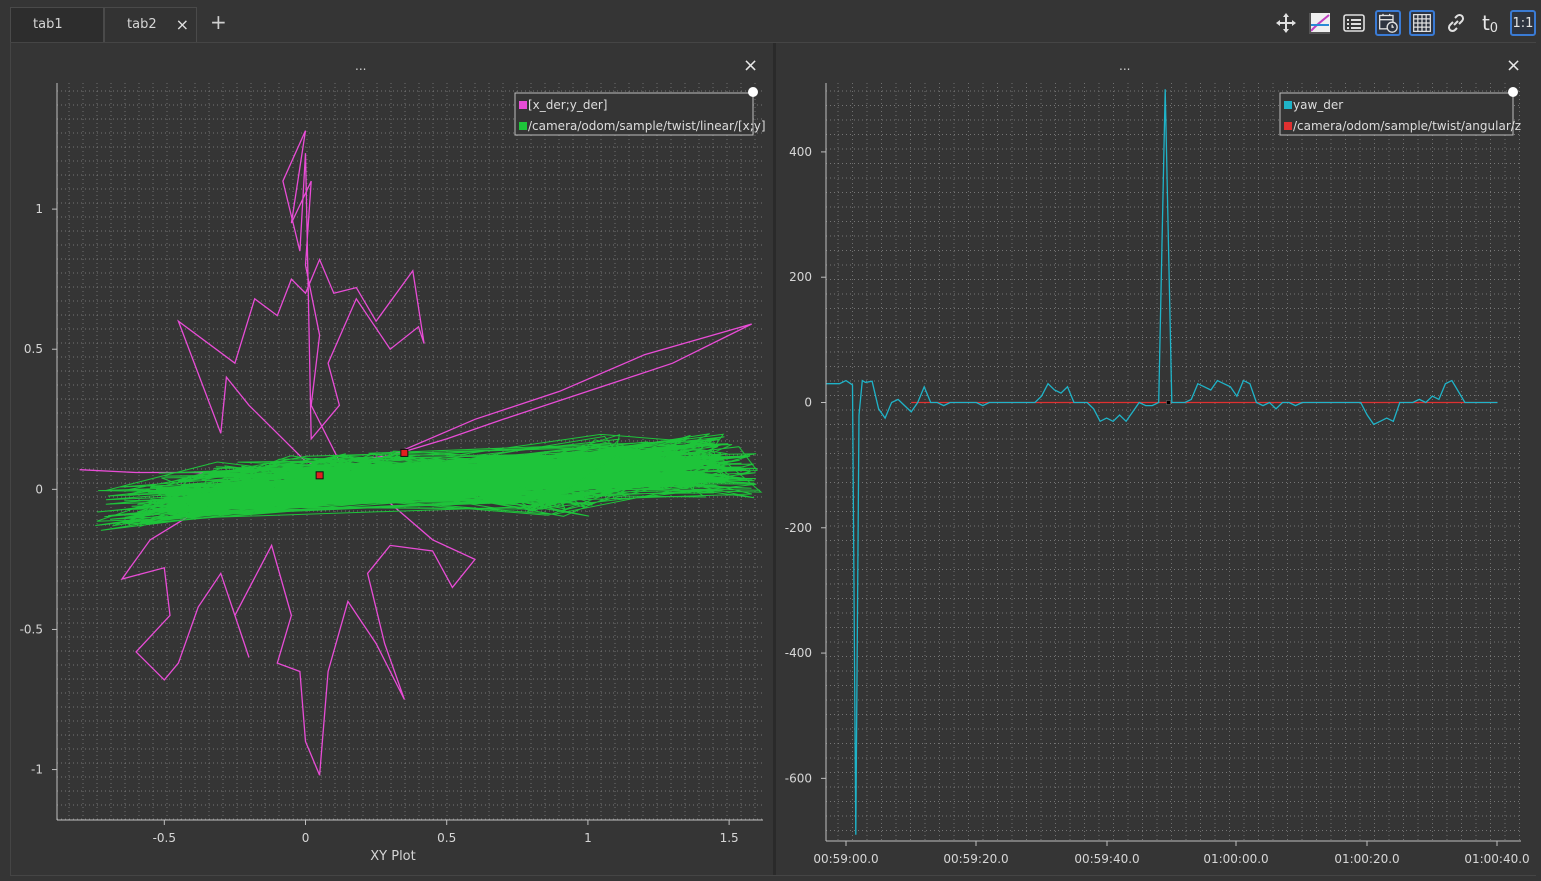  Describe the element at coordinates (39, 209) in the screenshot. I see `y-tick-label: 1` at that location.